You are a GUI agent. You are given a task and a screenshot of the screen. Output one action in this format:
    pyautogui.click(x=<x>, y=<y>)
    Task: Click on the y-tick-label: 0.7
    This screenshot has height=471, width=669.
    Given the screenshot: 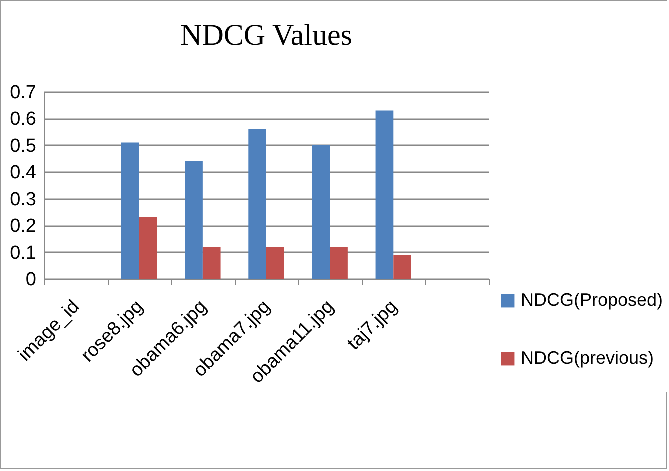 What is the action you would take?
    pyautogui.click(x=23, y=93)
    